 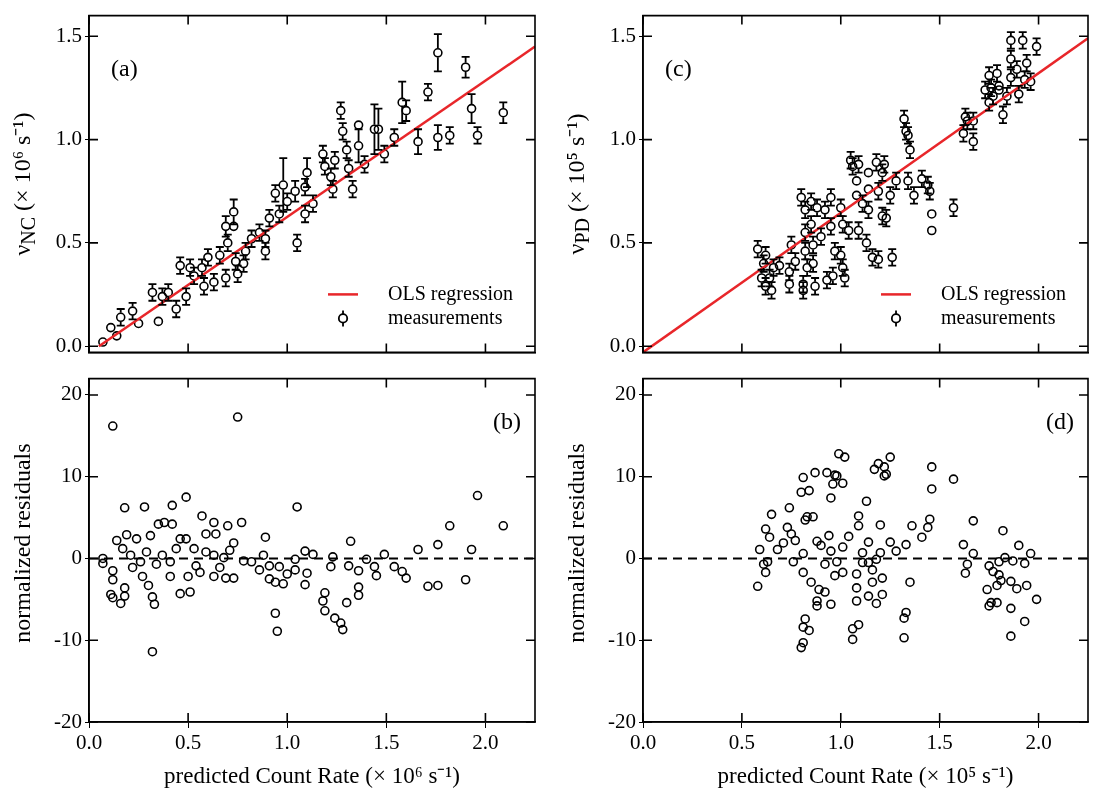 I want to click on annotation: (c), so click(x=678, y=67).